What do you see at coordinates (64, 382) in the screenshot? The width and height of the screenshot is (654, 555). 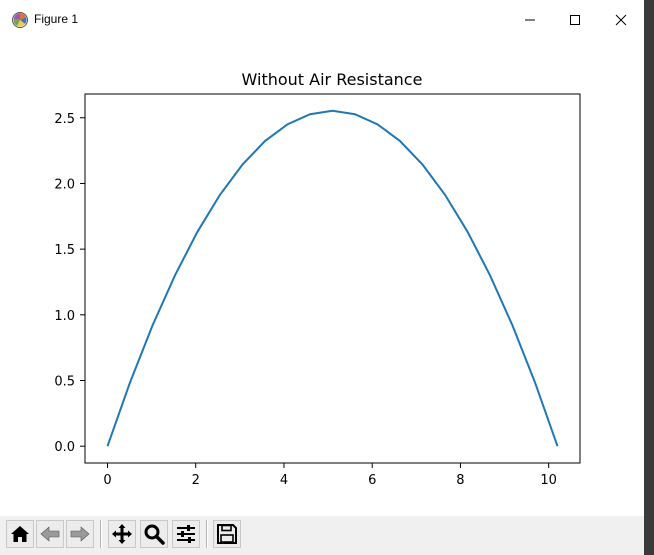 I see `y-tick-label: 0.5` at bounding box center [64, 382].